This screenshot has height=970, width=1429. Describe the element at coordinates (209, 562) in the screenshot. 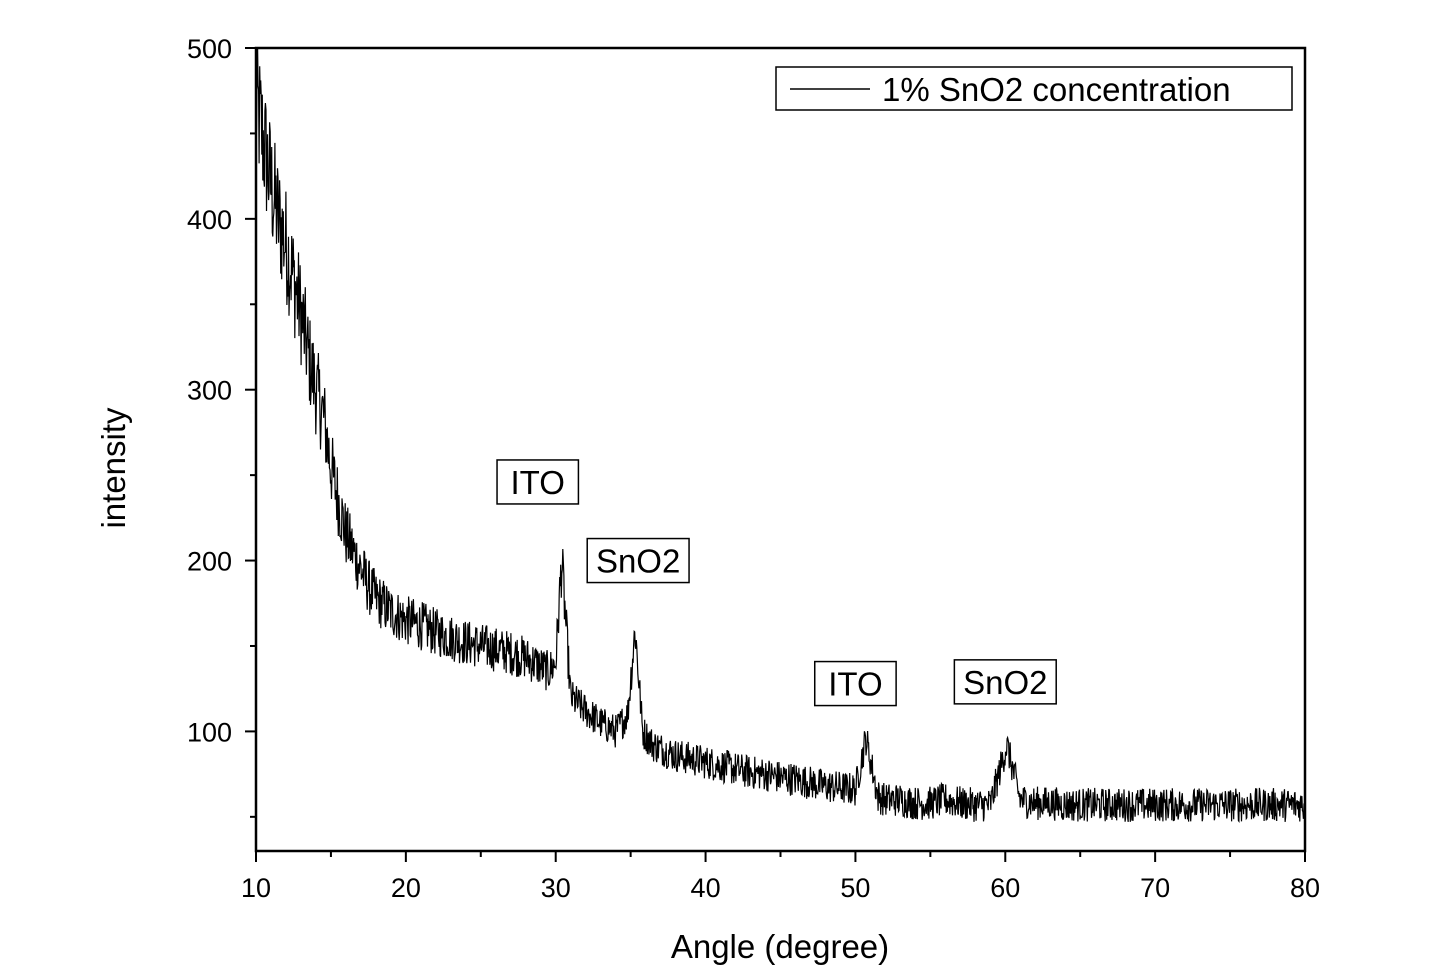

I see `y-tick-label: 200` at that location.